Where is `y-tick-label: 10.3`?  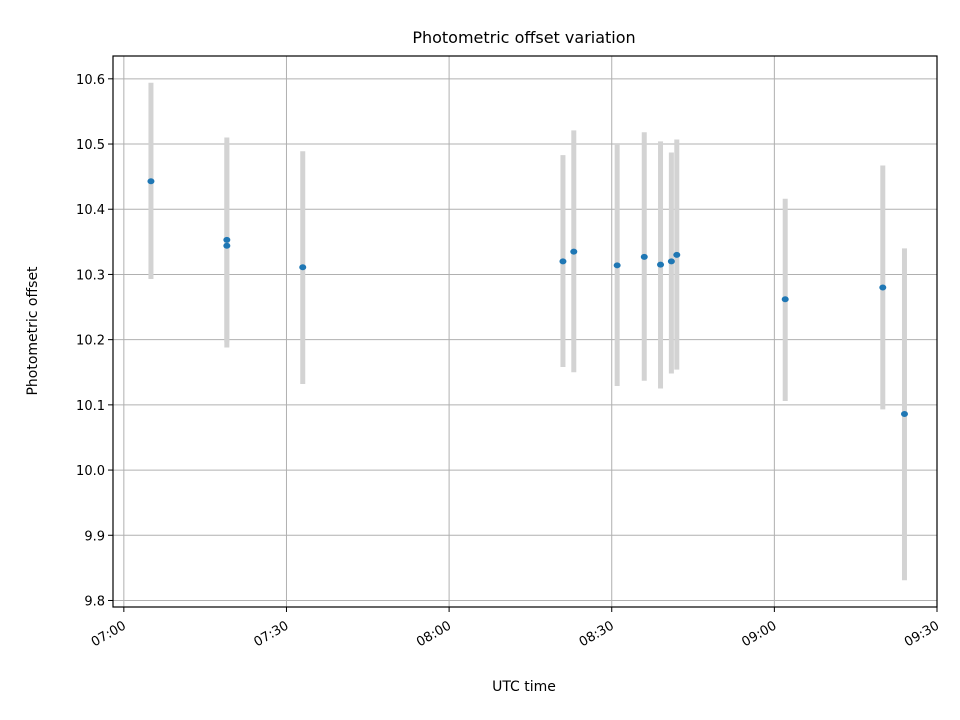 y-tick-label: 10.3 is located at coordinates (90, 275).